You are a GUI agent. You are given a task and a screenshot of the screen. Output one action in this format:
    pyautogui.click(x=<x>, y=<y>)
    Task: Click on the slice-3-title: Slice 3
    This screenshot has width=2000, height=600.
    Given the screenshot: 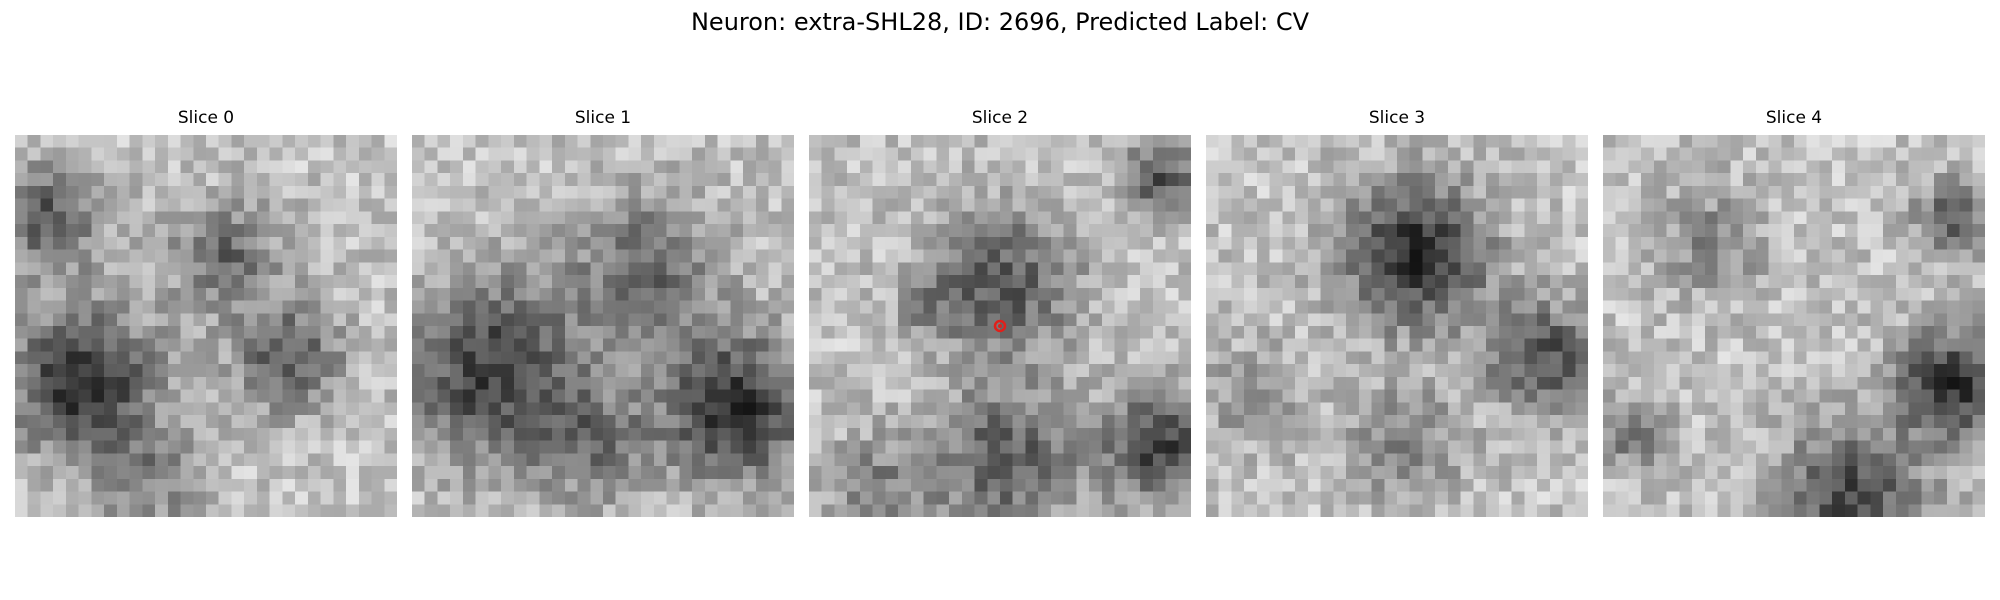 What is the action you would take?
    pyautogui.click(x=1397, y=118)
    